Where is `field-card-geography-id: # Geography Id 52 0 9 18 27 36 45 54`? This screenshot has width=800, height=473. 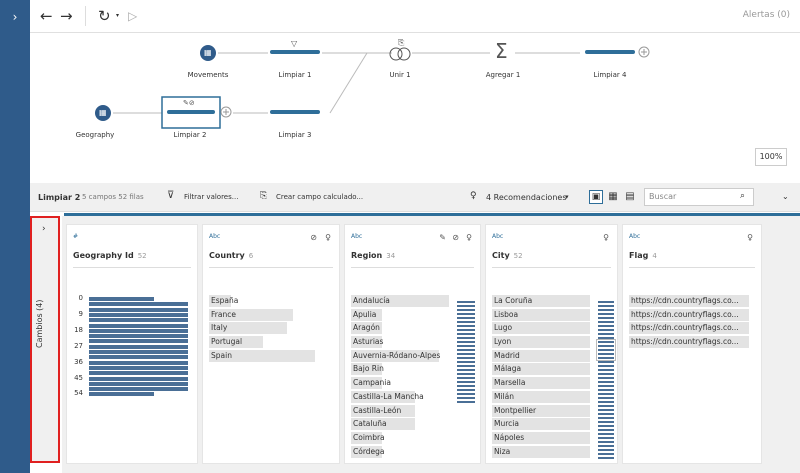 field-card-geography-id: # Geography Id 52 0 9 18 27 36 45 54 is located at coordinates (132, 344).